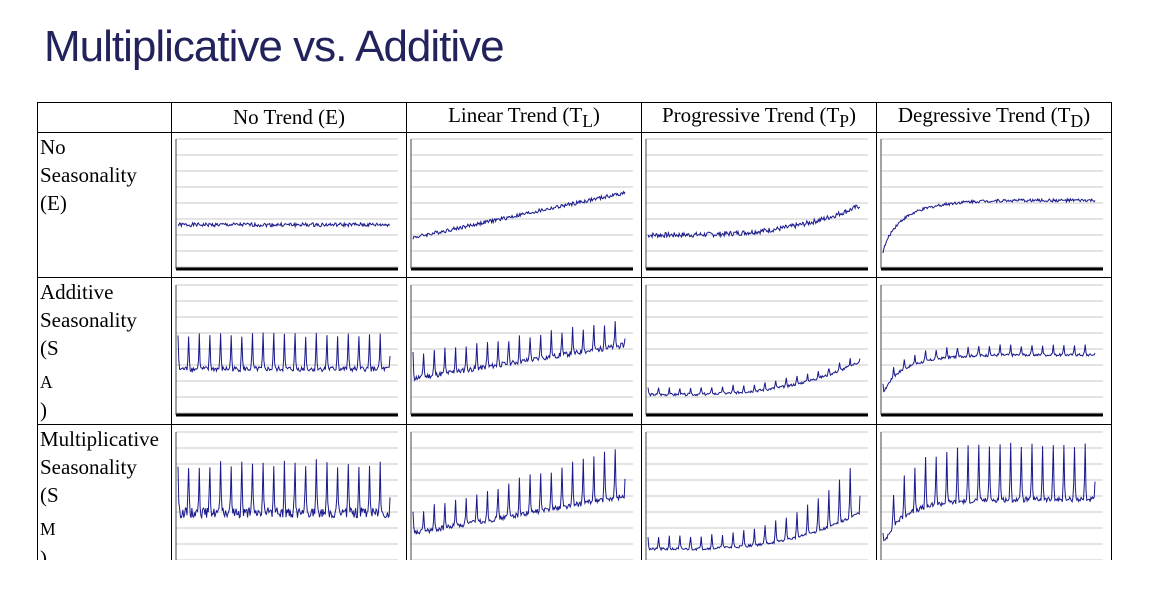  I want to click on column-header-linear-trend: Linear Trend (TL), so click(524, 117).